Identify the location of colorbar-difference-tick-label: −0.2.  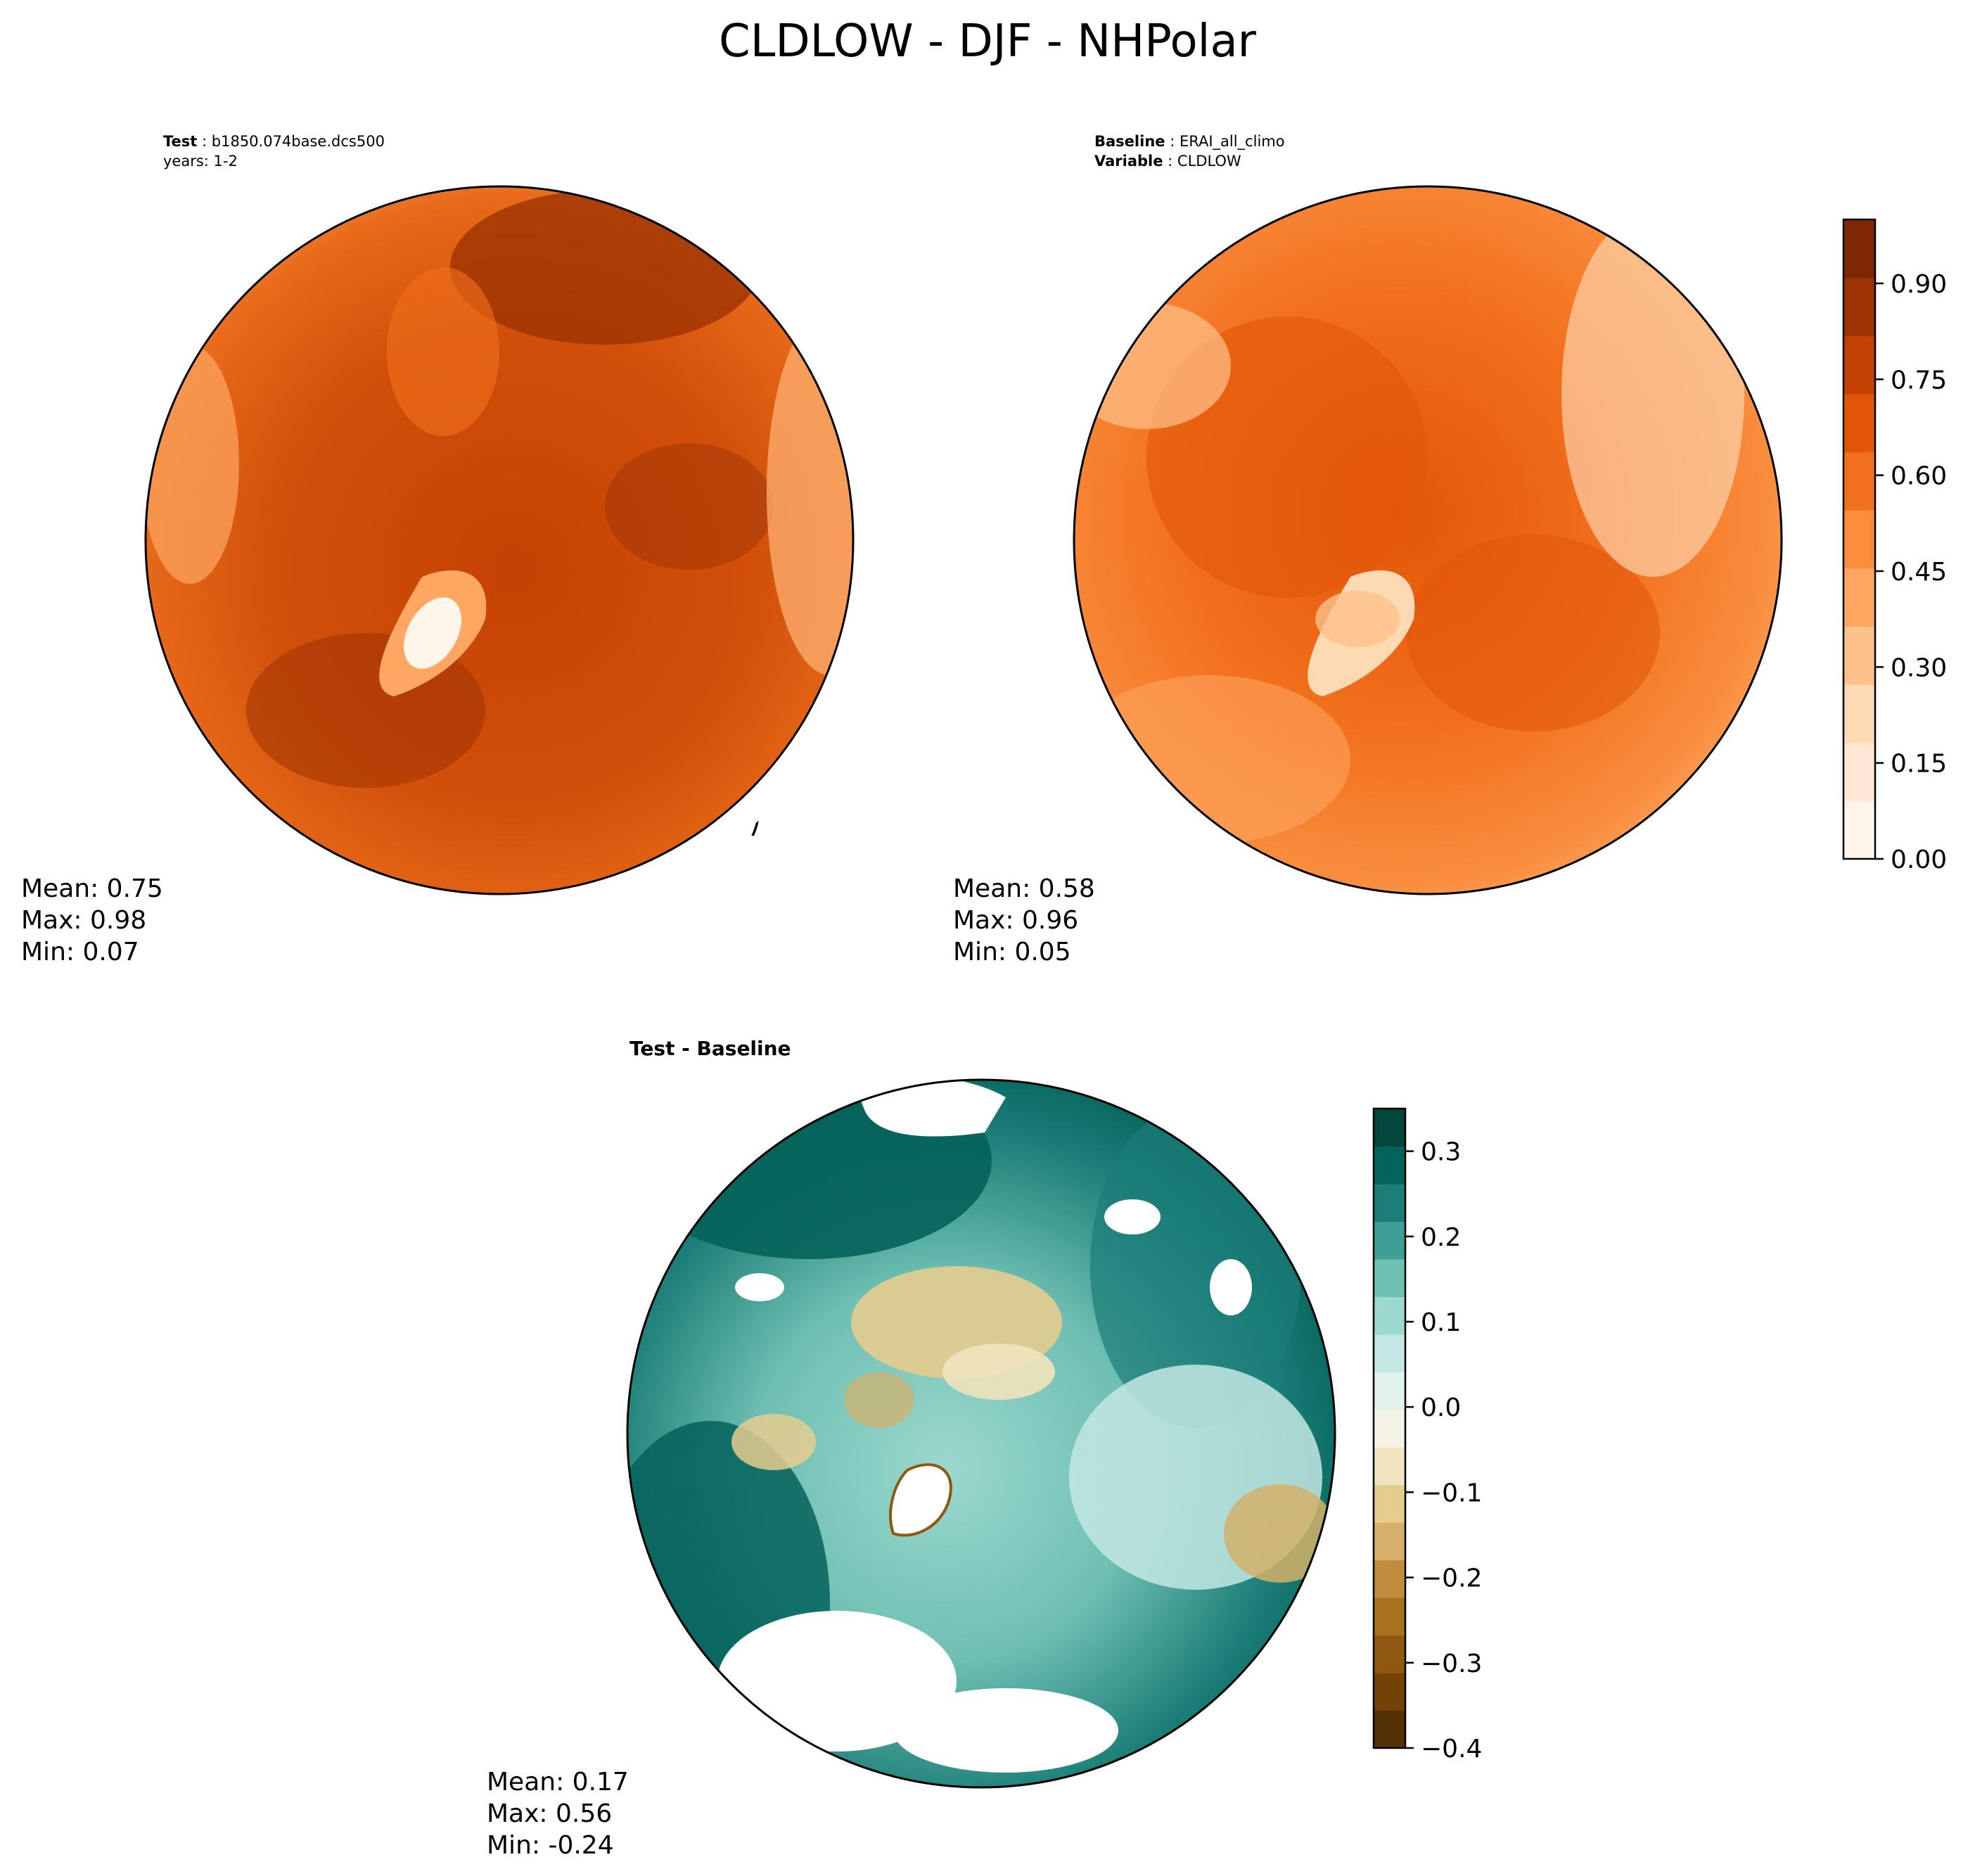
(1451, 1578).